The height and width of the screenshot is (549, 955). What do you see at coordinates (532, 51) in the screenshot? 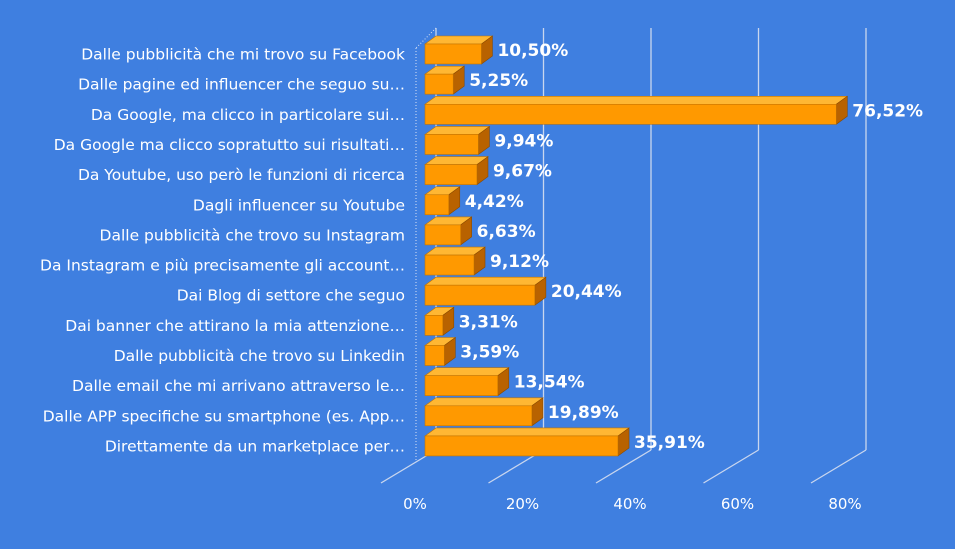
I see `data-label: 10,50%` at bounding box center [532, 51].